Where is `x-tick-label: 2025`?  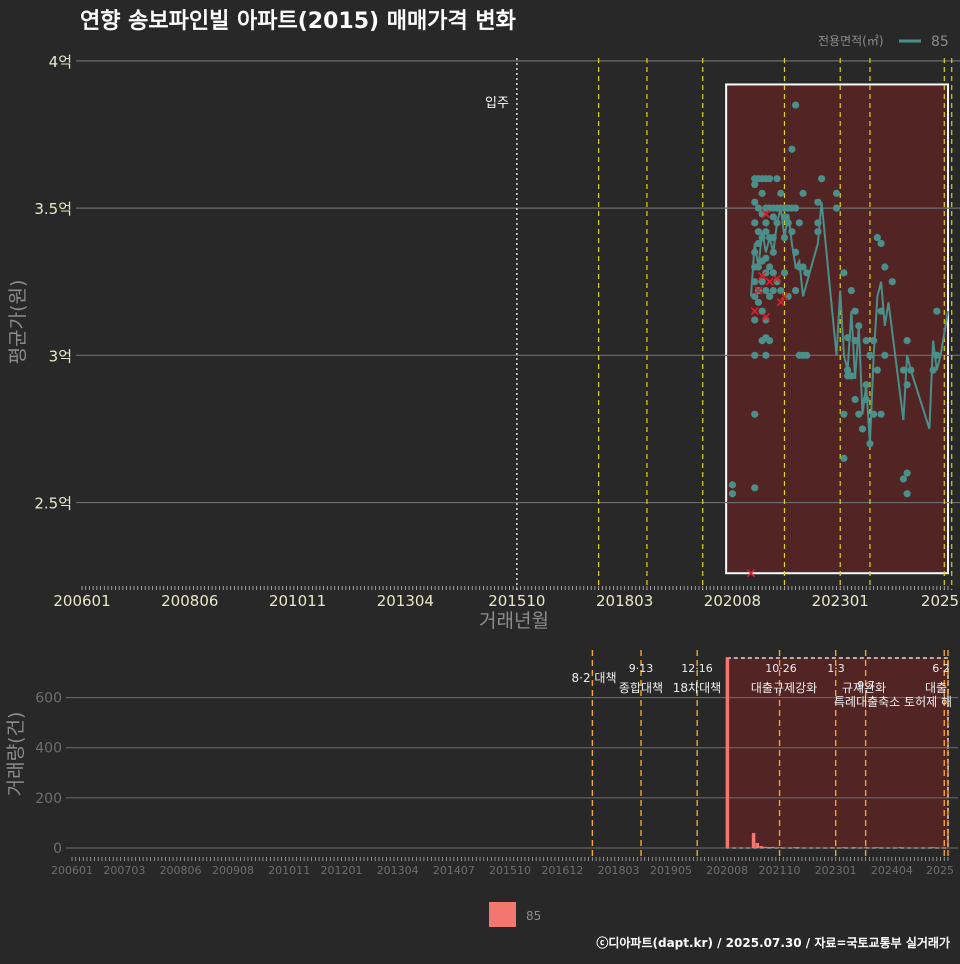
x-tick-label: 2025 is located at coordinates (940, 601).